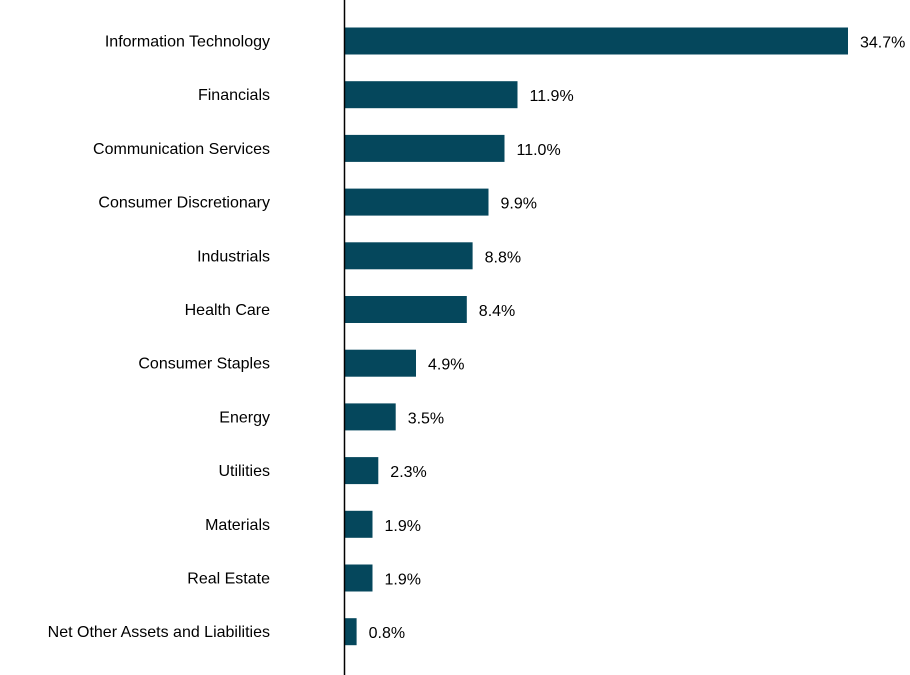 The height and width of the screenshot is (675, 910). I want to click on value-label: 8.4%, so click(497, 311).